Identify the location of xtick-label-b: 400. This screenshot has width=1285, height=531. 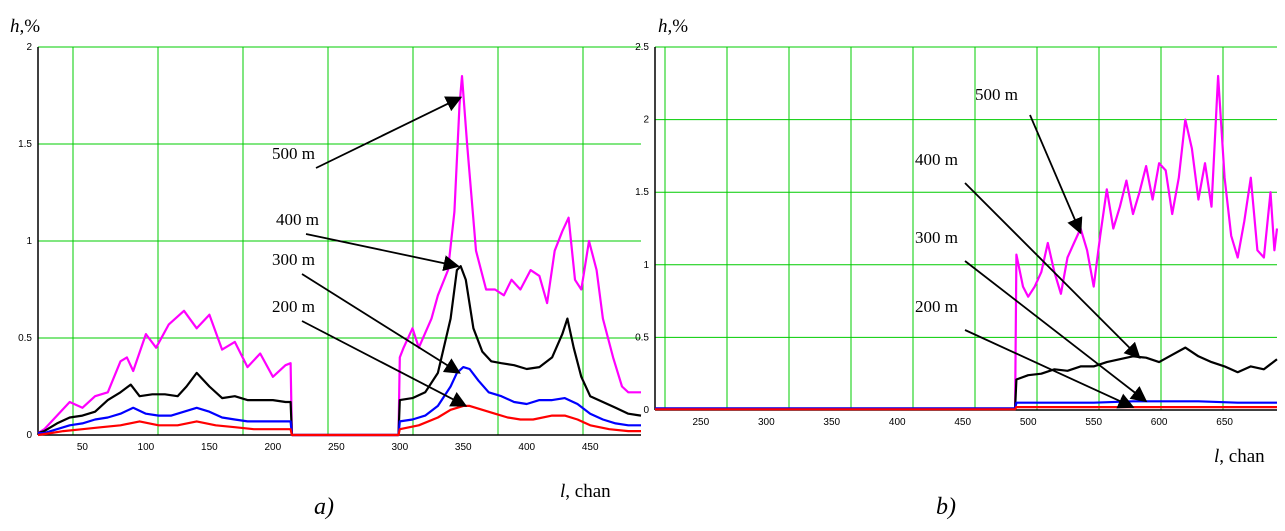
(897, 422).